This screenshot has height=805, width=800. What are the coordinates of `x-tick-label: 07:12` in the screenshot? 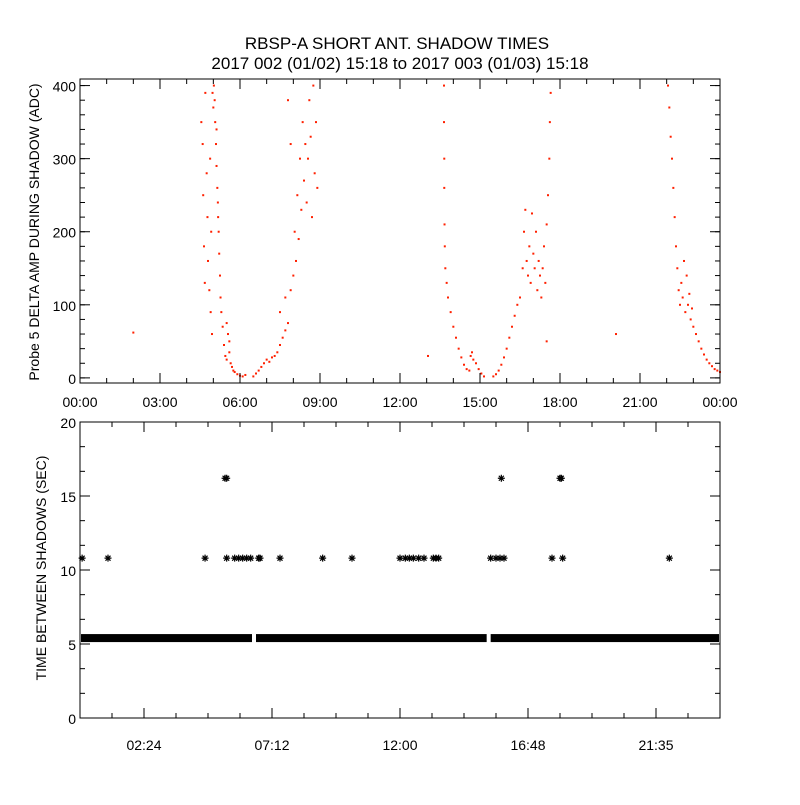 It's located at (271, 745).